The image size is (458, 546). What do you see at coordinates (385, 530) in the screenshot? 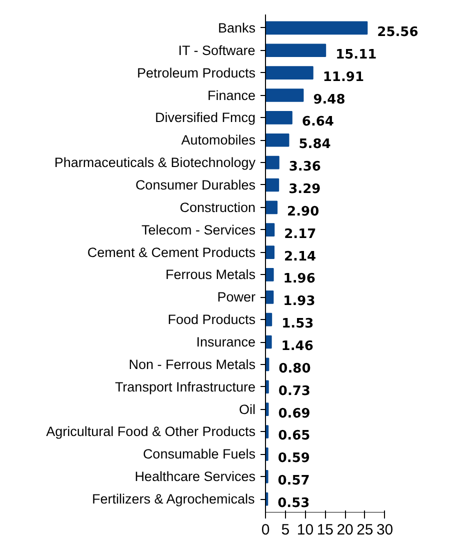
I see `x-tick-label: 30` at bounding box center [385, 530].